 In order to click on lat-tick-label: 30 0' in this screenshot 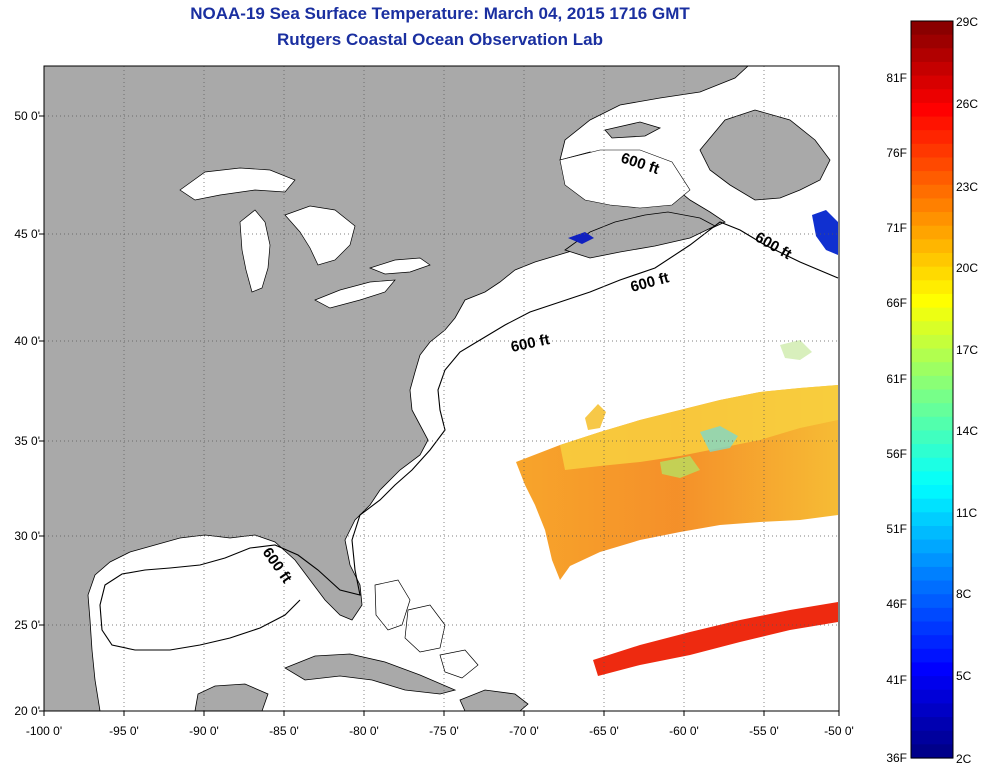, I will do `click(27, 536)`.